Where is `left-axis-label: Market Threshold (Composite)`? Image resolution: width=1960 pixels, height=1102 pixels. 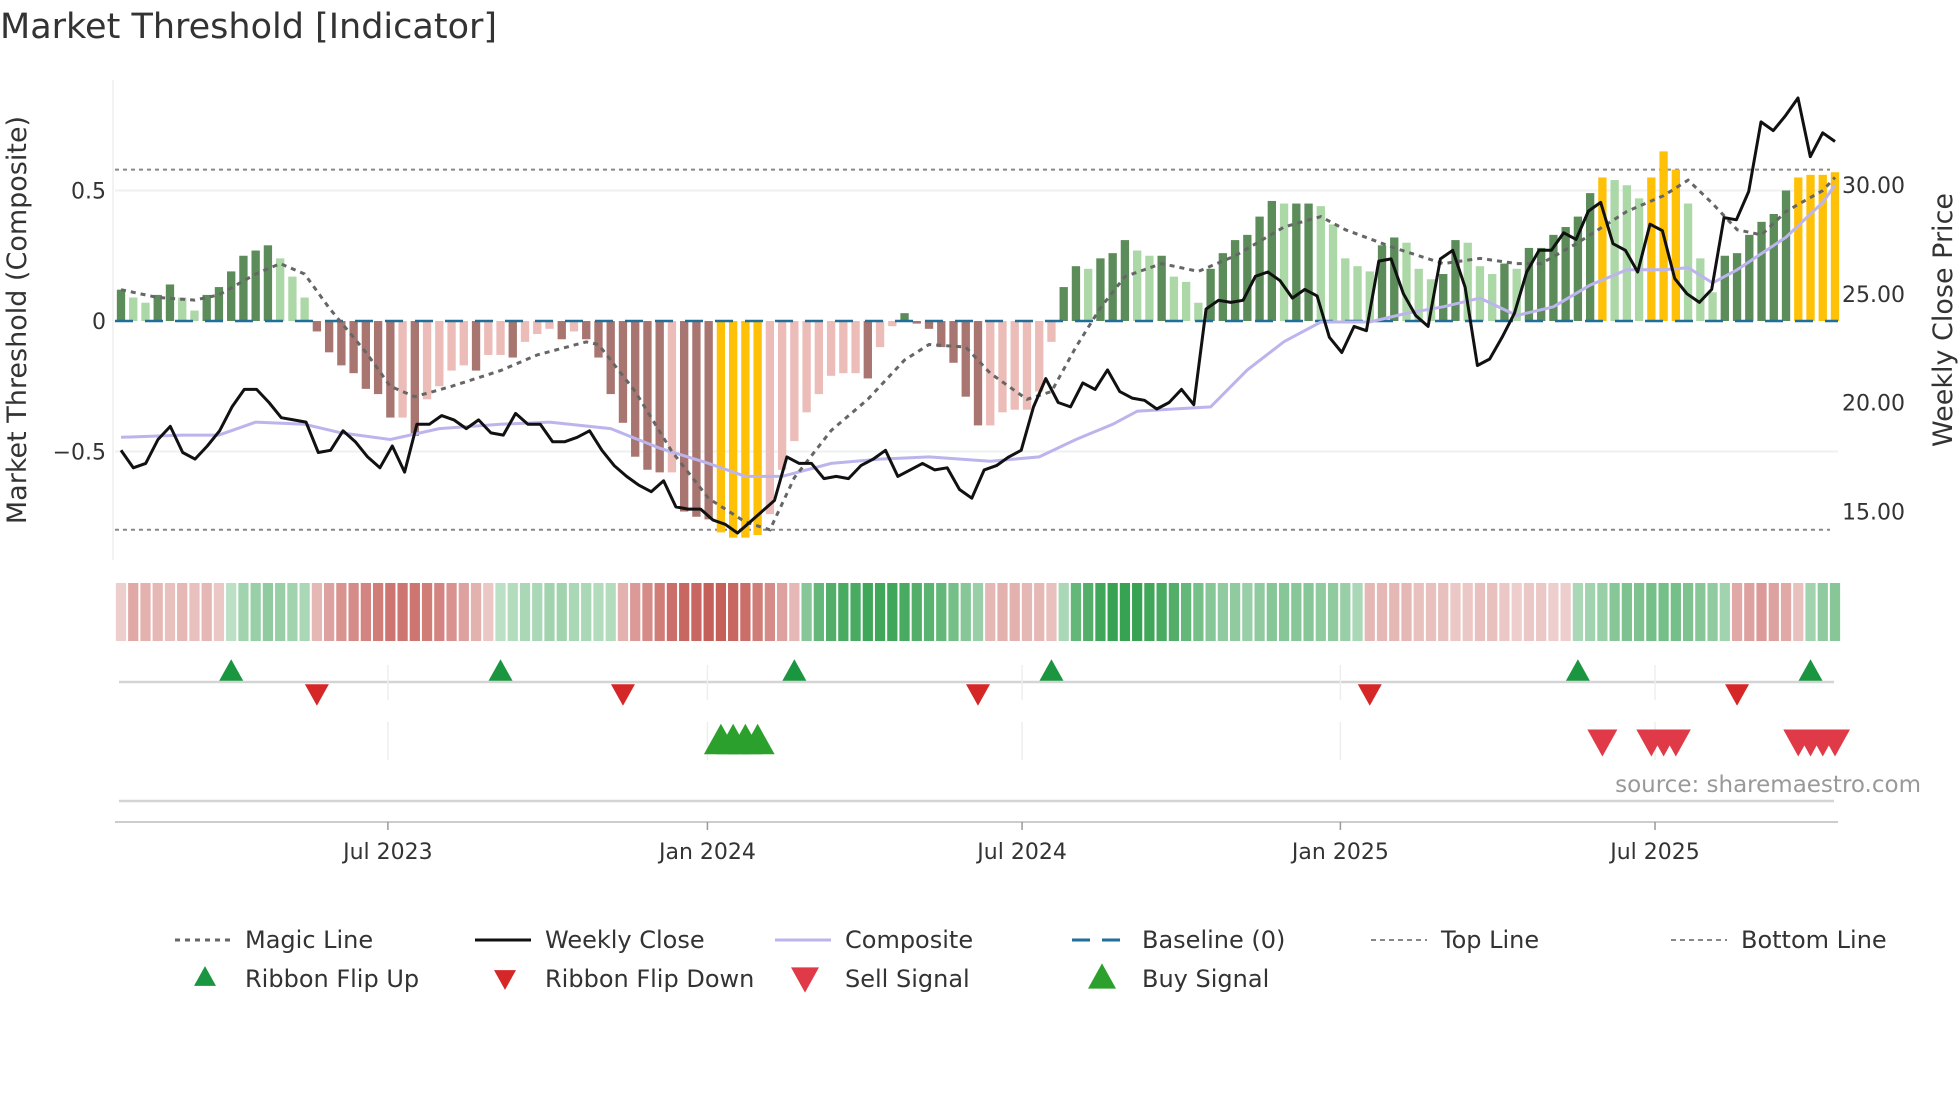
left-axis-label: Market Threshold (Composite) is located at coordinates (17, 320).